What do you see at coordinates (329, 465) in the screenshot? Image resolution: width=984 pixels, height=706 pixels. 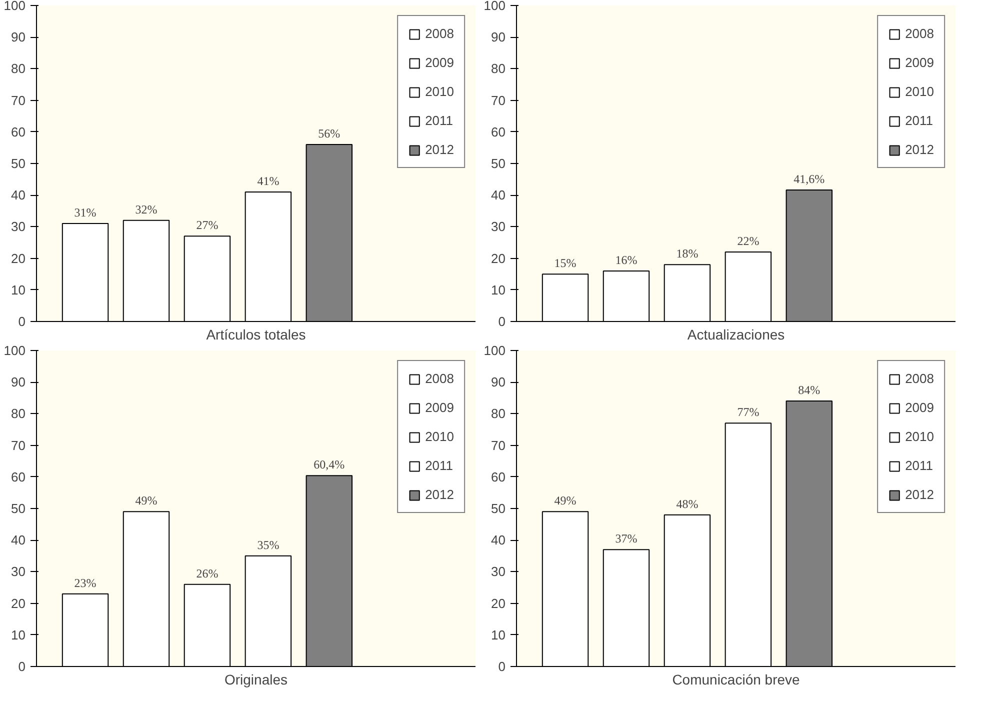 I see `data-label: 60,4%` at bounding box center [329, 465].